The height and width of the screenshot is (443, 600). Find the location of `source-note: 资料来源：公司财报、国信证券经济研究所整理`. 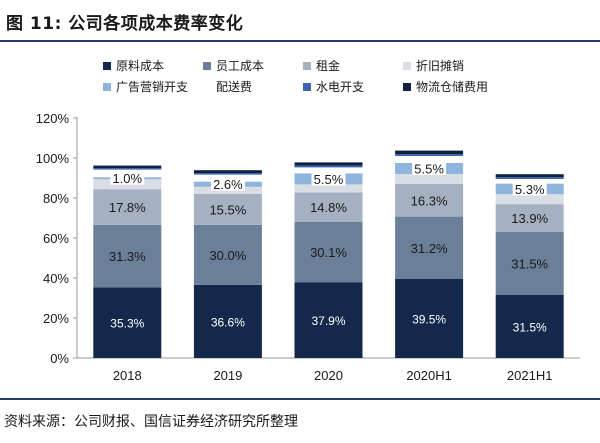

source-note: 资料来源：公司财报、国信证券经济研究所整理 is located at coordinates (151, 422).